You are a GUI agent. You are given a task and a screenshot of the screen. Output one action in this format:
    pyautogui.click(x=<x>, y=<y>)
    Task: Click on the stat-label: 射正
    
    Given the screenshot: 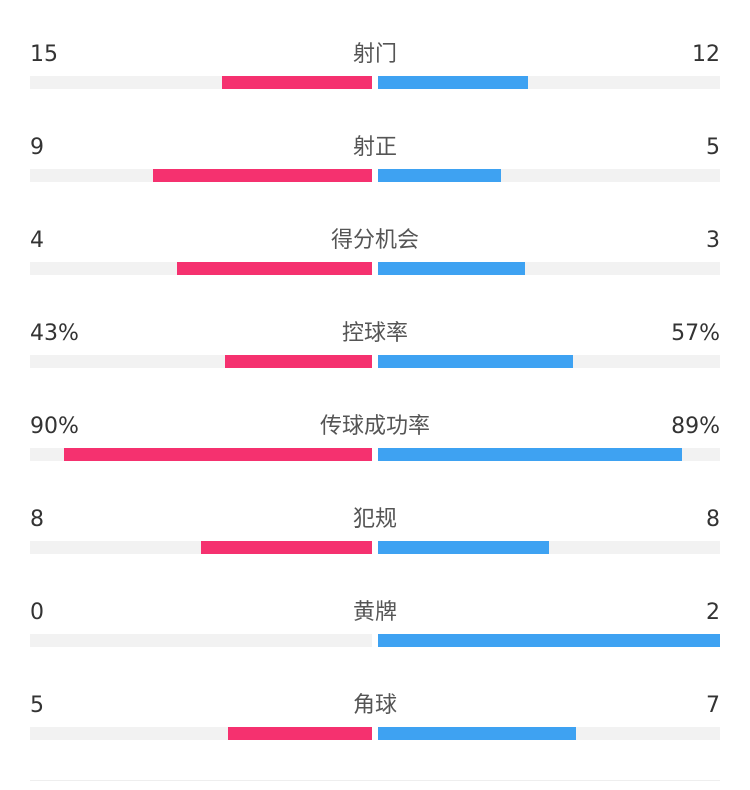 What is the action you would take?
    pyautogui.click(x=374, y=147)
    